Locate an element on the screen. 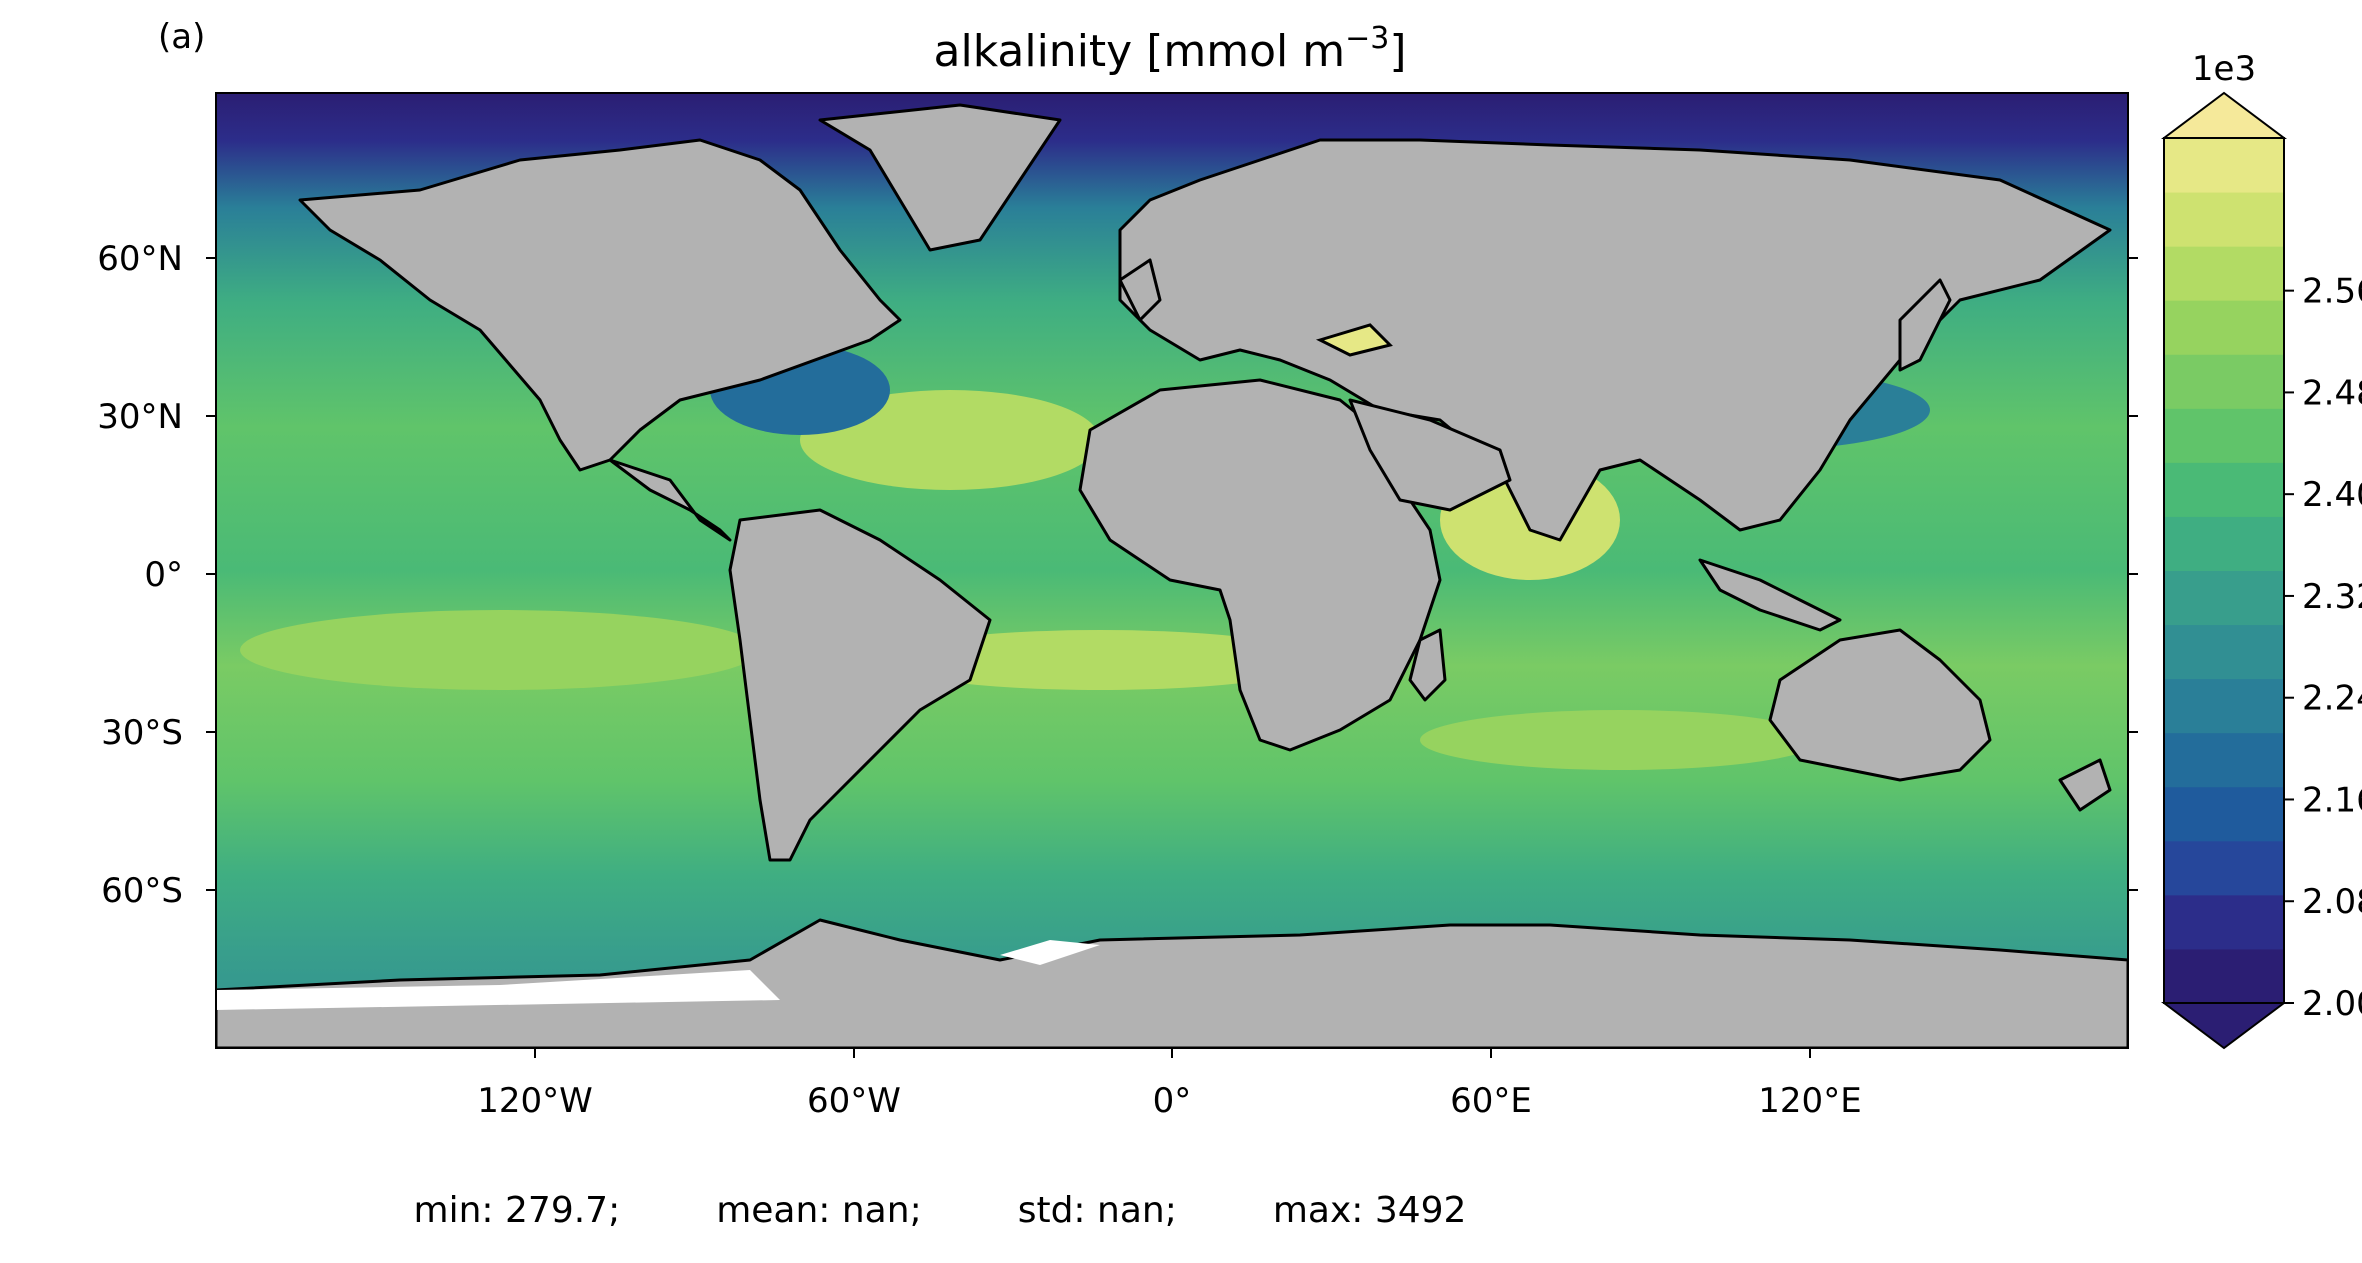 The width and height of the screenshot is (2362, 1263). lon-label: 120°W is located at coordinates (535, 1101).